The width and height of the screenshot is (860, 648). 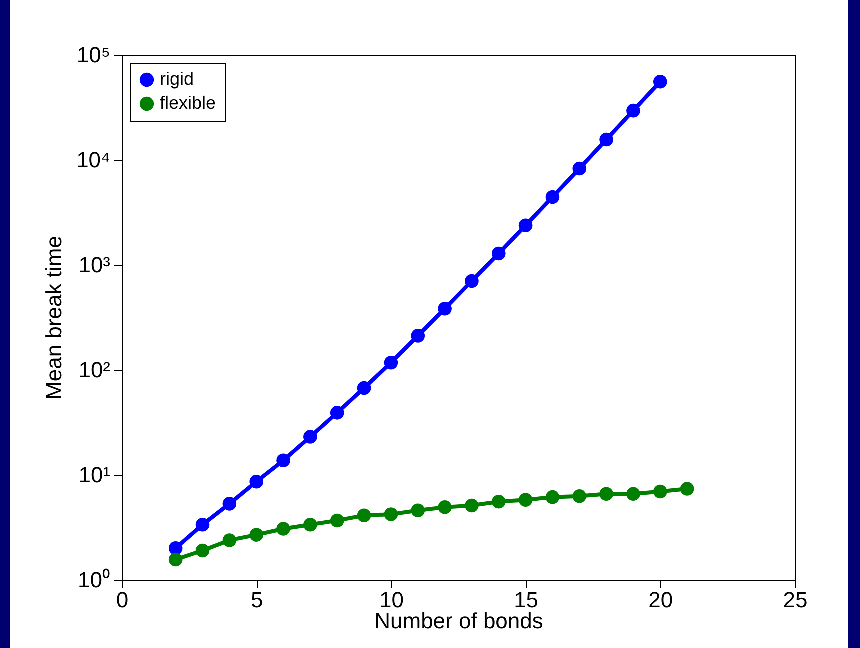 What do you see at coordinates (93, 160) in the screenshot?
I see `y-tick-label: 10⁴` at bounding box center [93, 160].